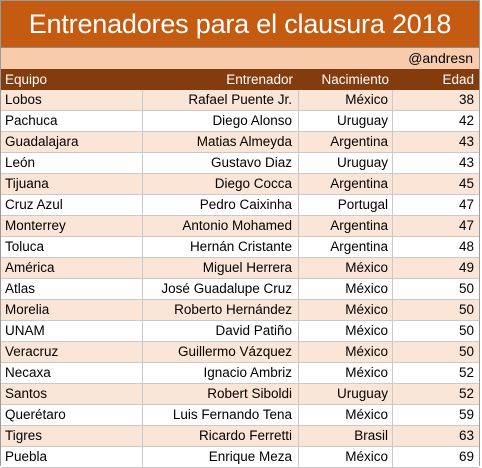 The width and height of the screenshot is (482, 468). I want to click on table-row: Veracruz Guillermo Vázquez México 50, so click(240, 352).